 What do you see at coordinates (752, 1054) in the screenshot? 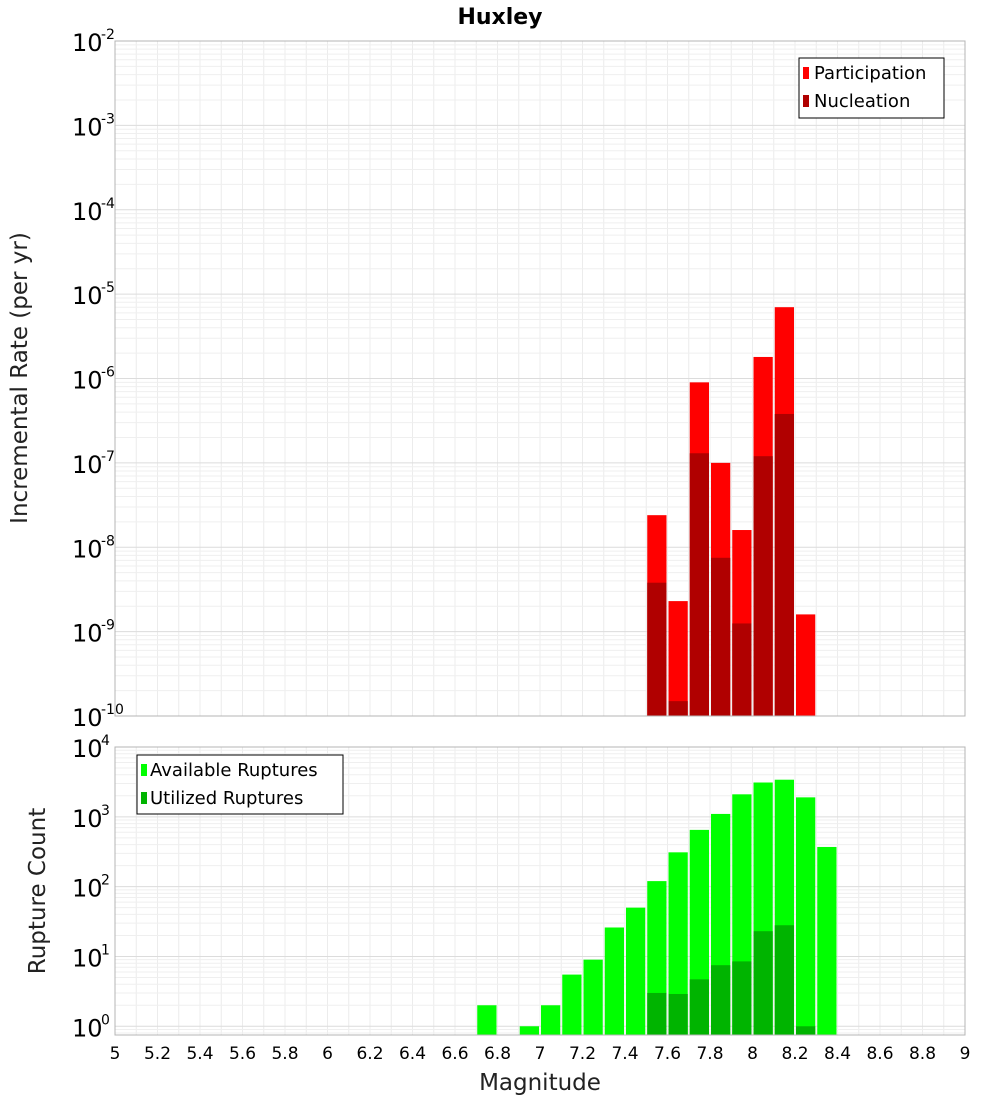
I see `x-tick-label: 8` at bounding box center [752, 1054].